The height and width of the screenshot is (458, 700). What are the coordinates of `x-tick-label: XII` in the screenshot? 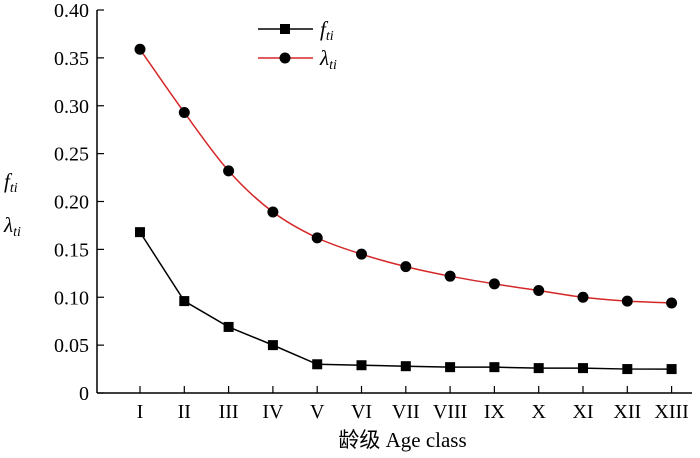 It's located at (627, 412).